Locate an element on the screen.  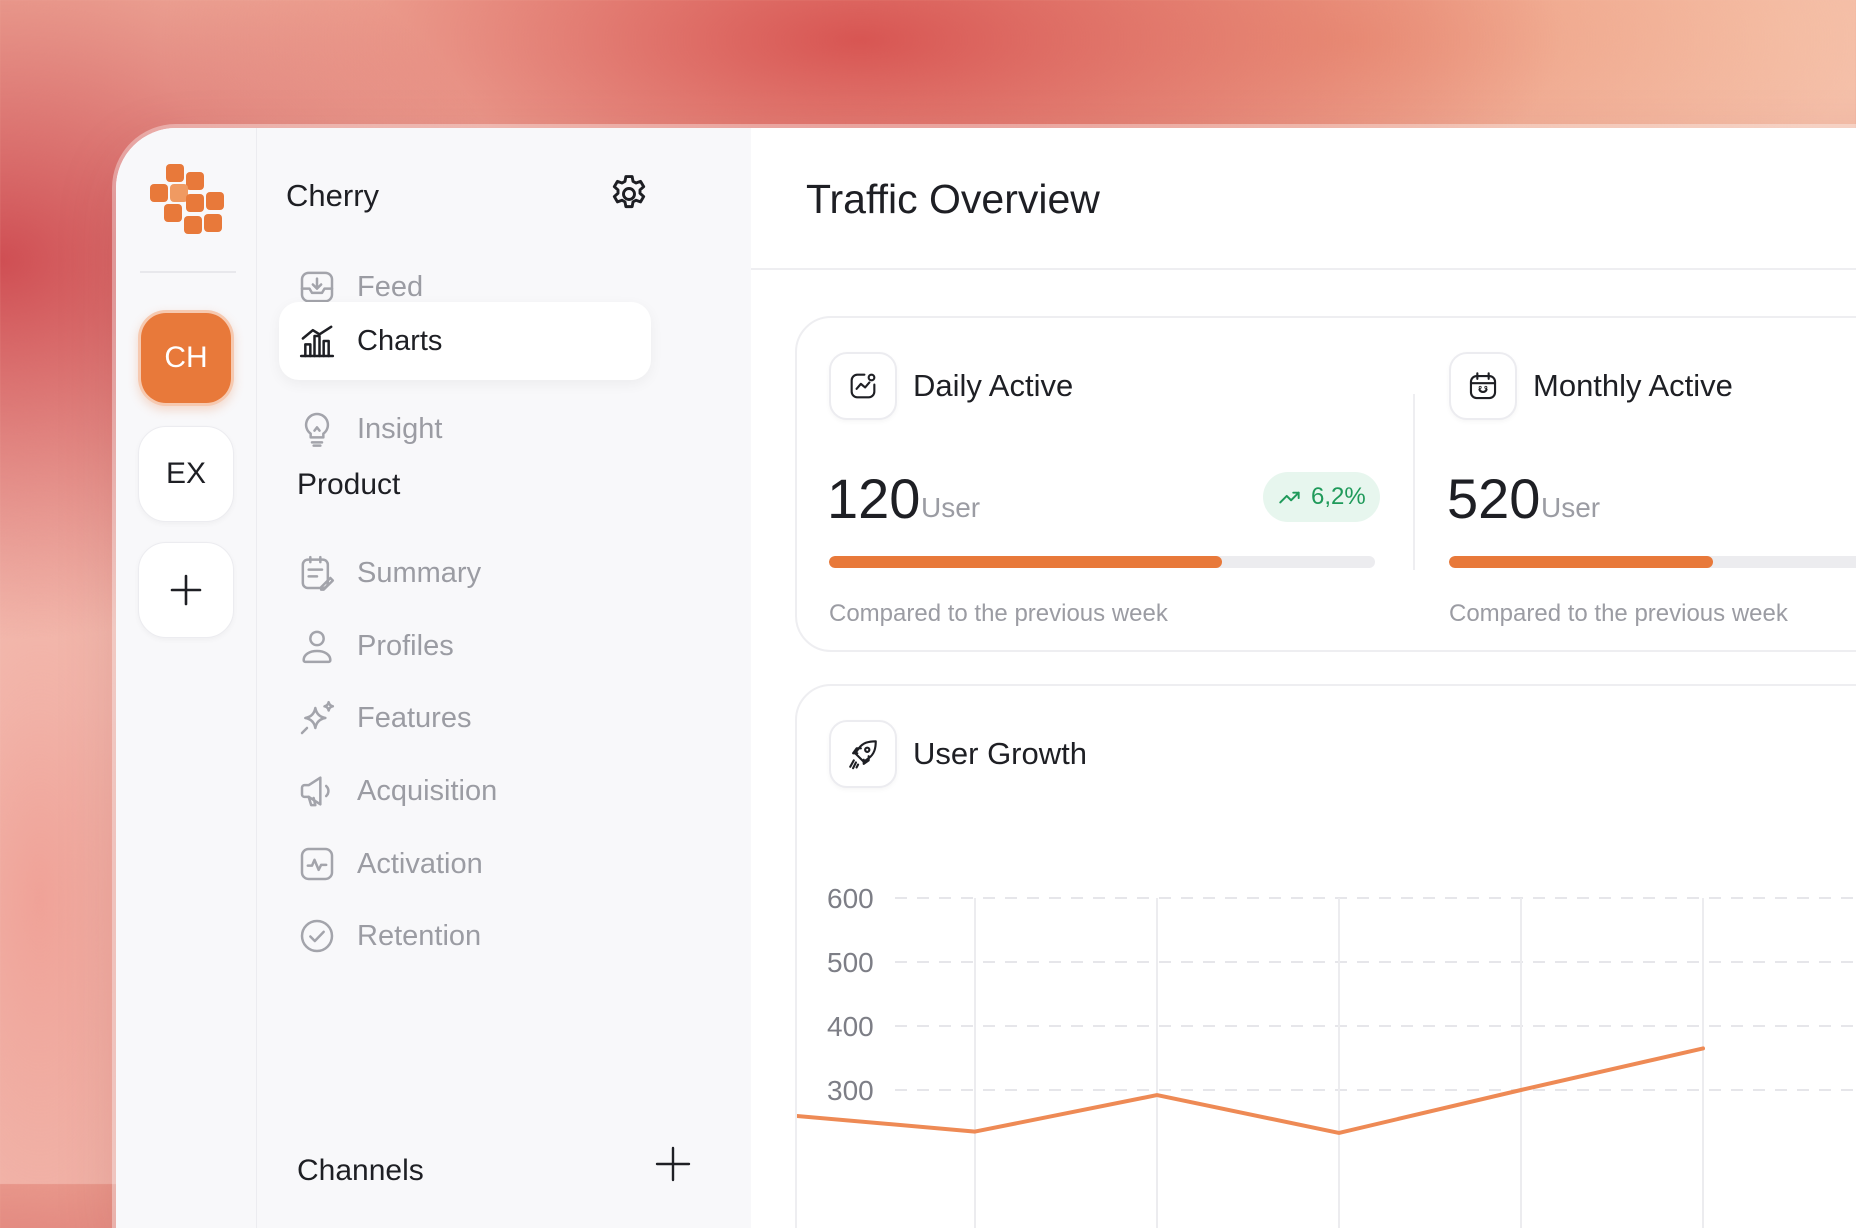
monthly-active-progress is located at coordinates (1652, 562).